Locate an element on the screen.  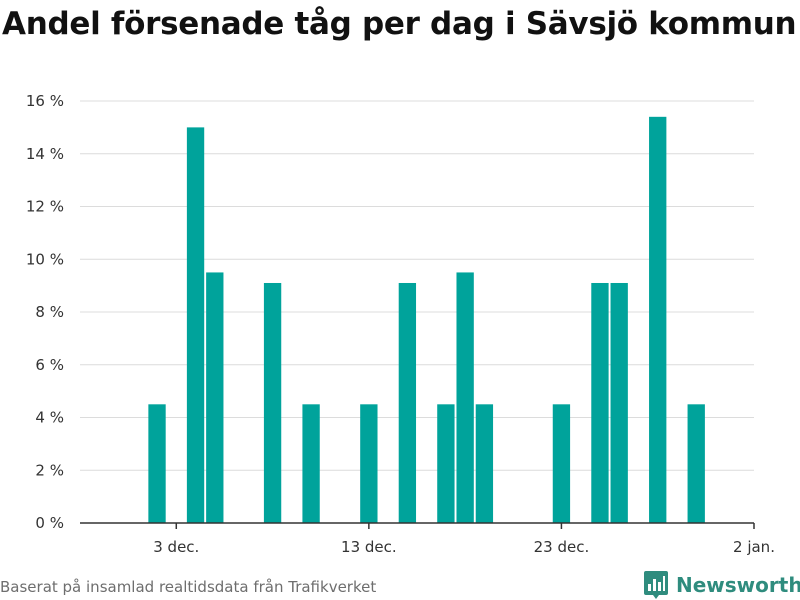
y-tick-label: 0 % is located at coordinates (49, 523).